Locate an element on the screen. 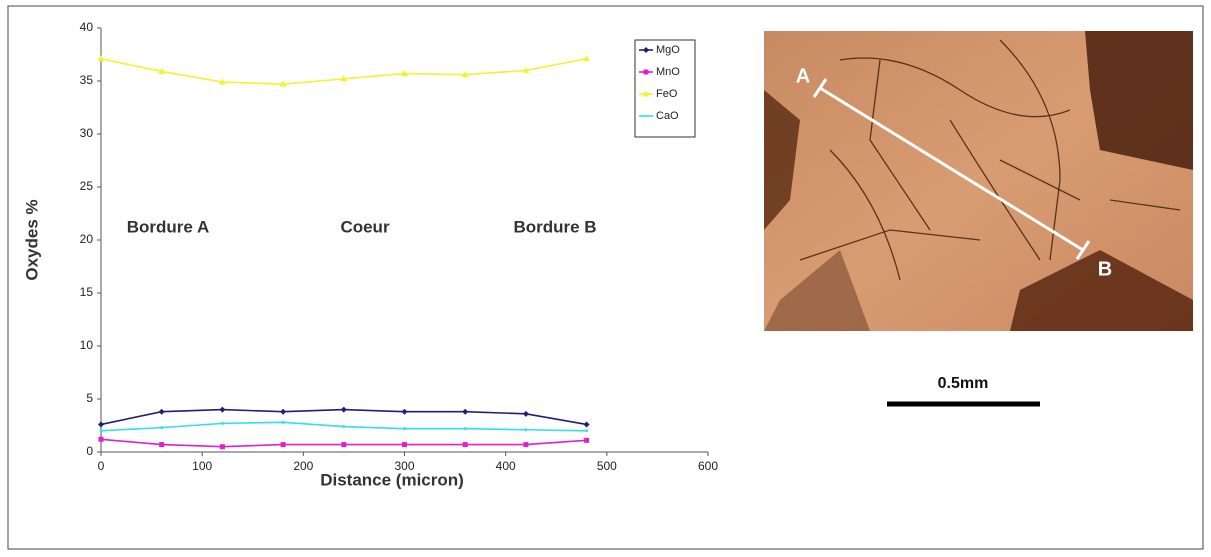 This screenshot has width=1211, height=557. legend-label: FeO is located at coordinates (667, 94).